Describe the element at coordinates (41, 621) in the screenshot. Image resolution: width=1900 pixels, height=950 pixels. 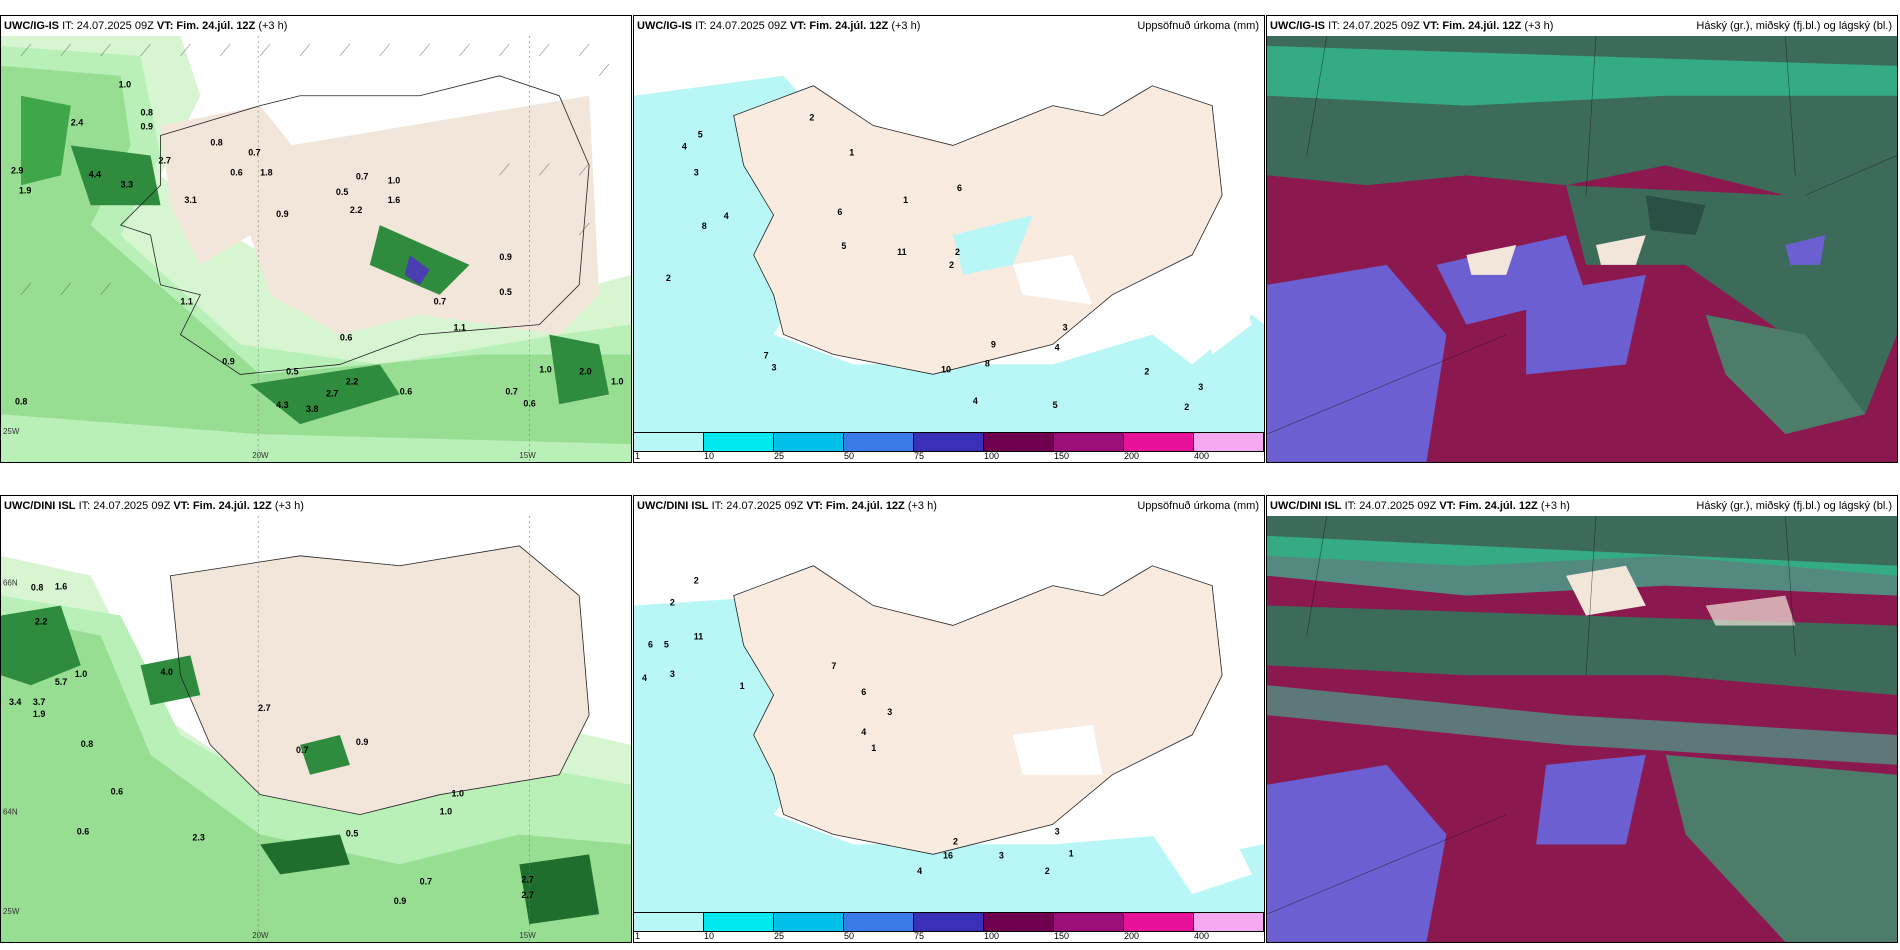
I see `precip-label: 2.2` at that location.